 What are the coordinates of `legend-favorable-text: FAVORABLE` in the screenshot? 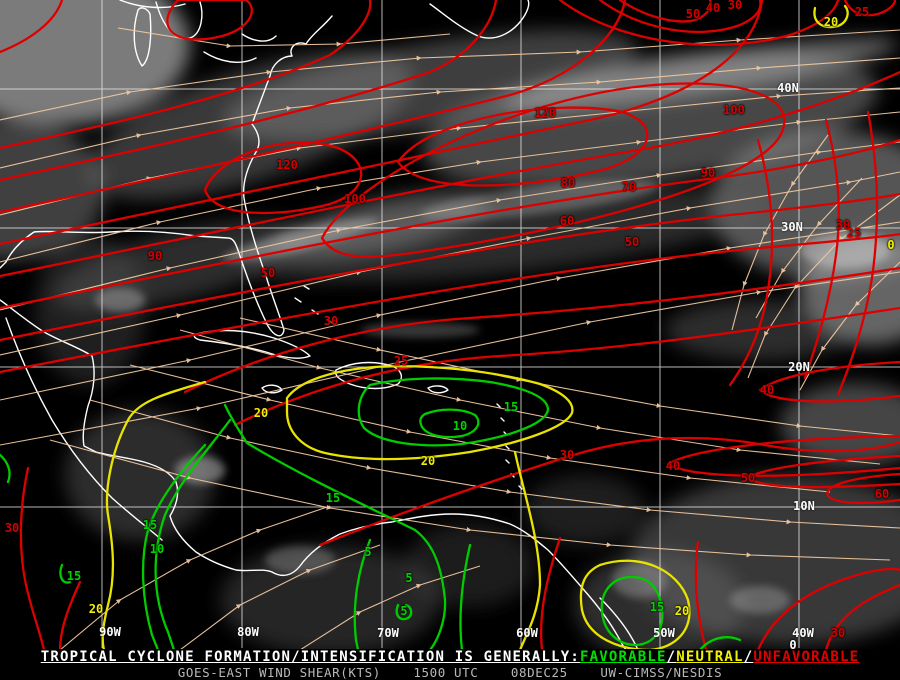 It's located at (623, 657).